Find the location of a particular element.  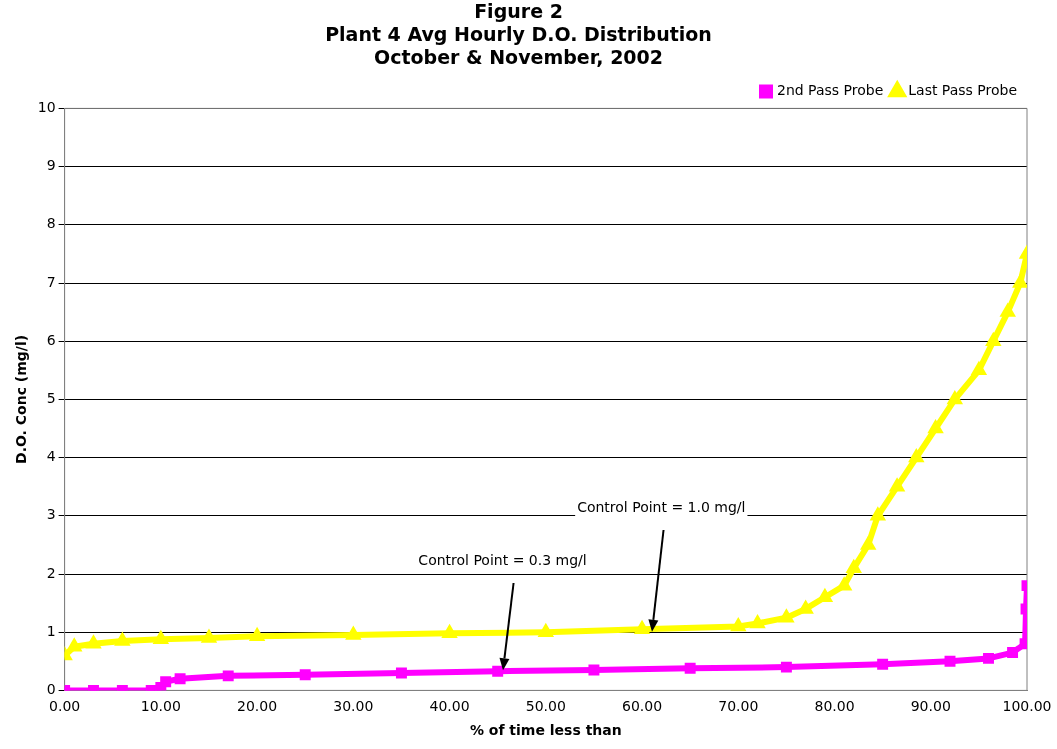

y-tick-label: 5 is located at coordinates (51, 398).